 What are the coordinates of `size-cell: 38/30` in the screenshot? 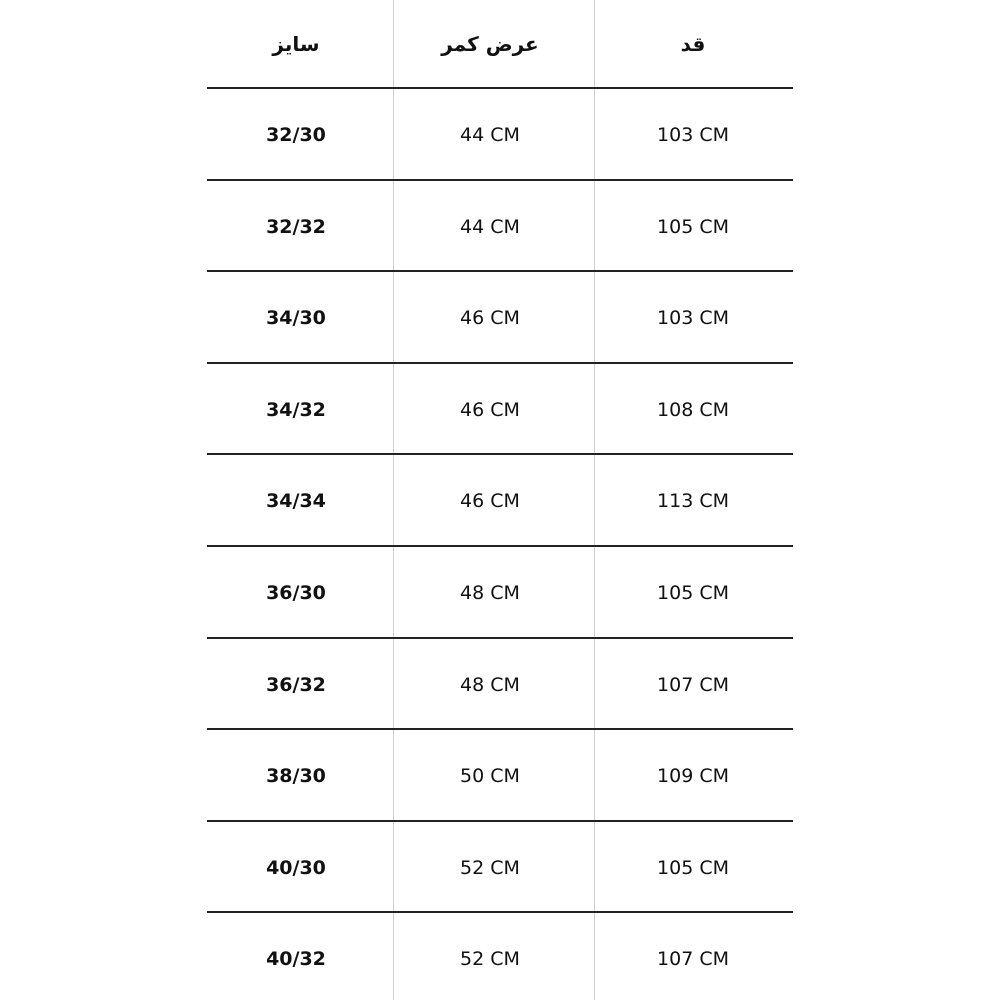 It's located at (296, 776).